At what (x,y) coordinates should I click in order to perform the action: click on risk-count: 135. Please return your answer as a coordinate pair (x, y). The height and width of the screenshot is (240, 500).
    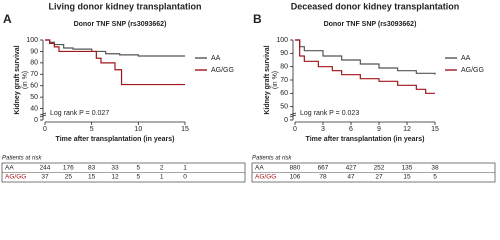
    Looking at the image, I should click on (407, 168).